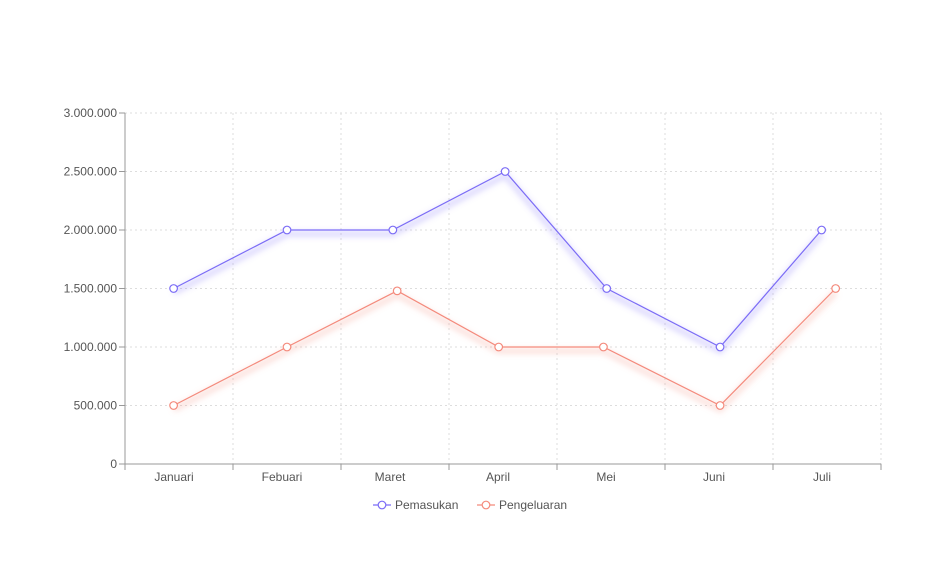 This screenshot has height=562, width=952. What do you see at coordinates (91, 113) in the screenshot?
I see `y-tick-label: 3.000.000` at bounding box center [91, 113].